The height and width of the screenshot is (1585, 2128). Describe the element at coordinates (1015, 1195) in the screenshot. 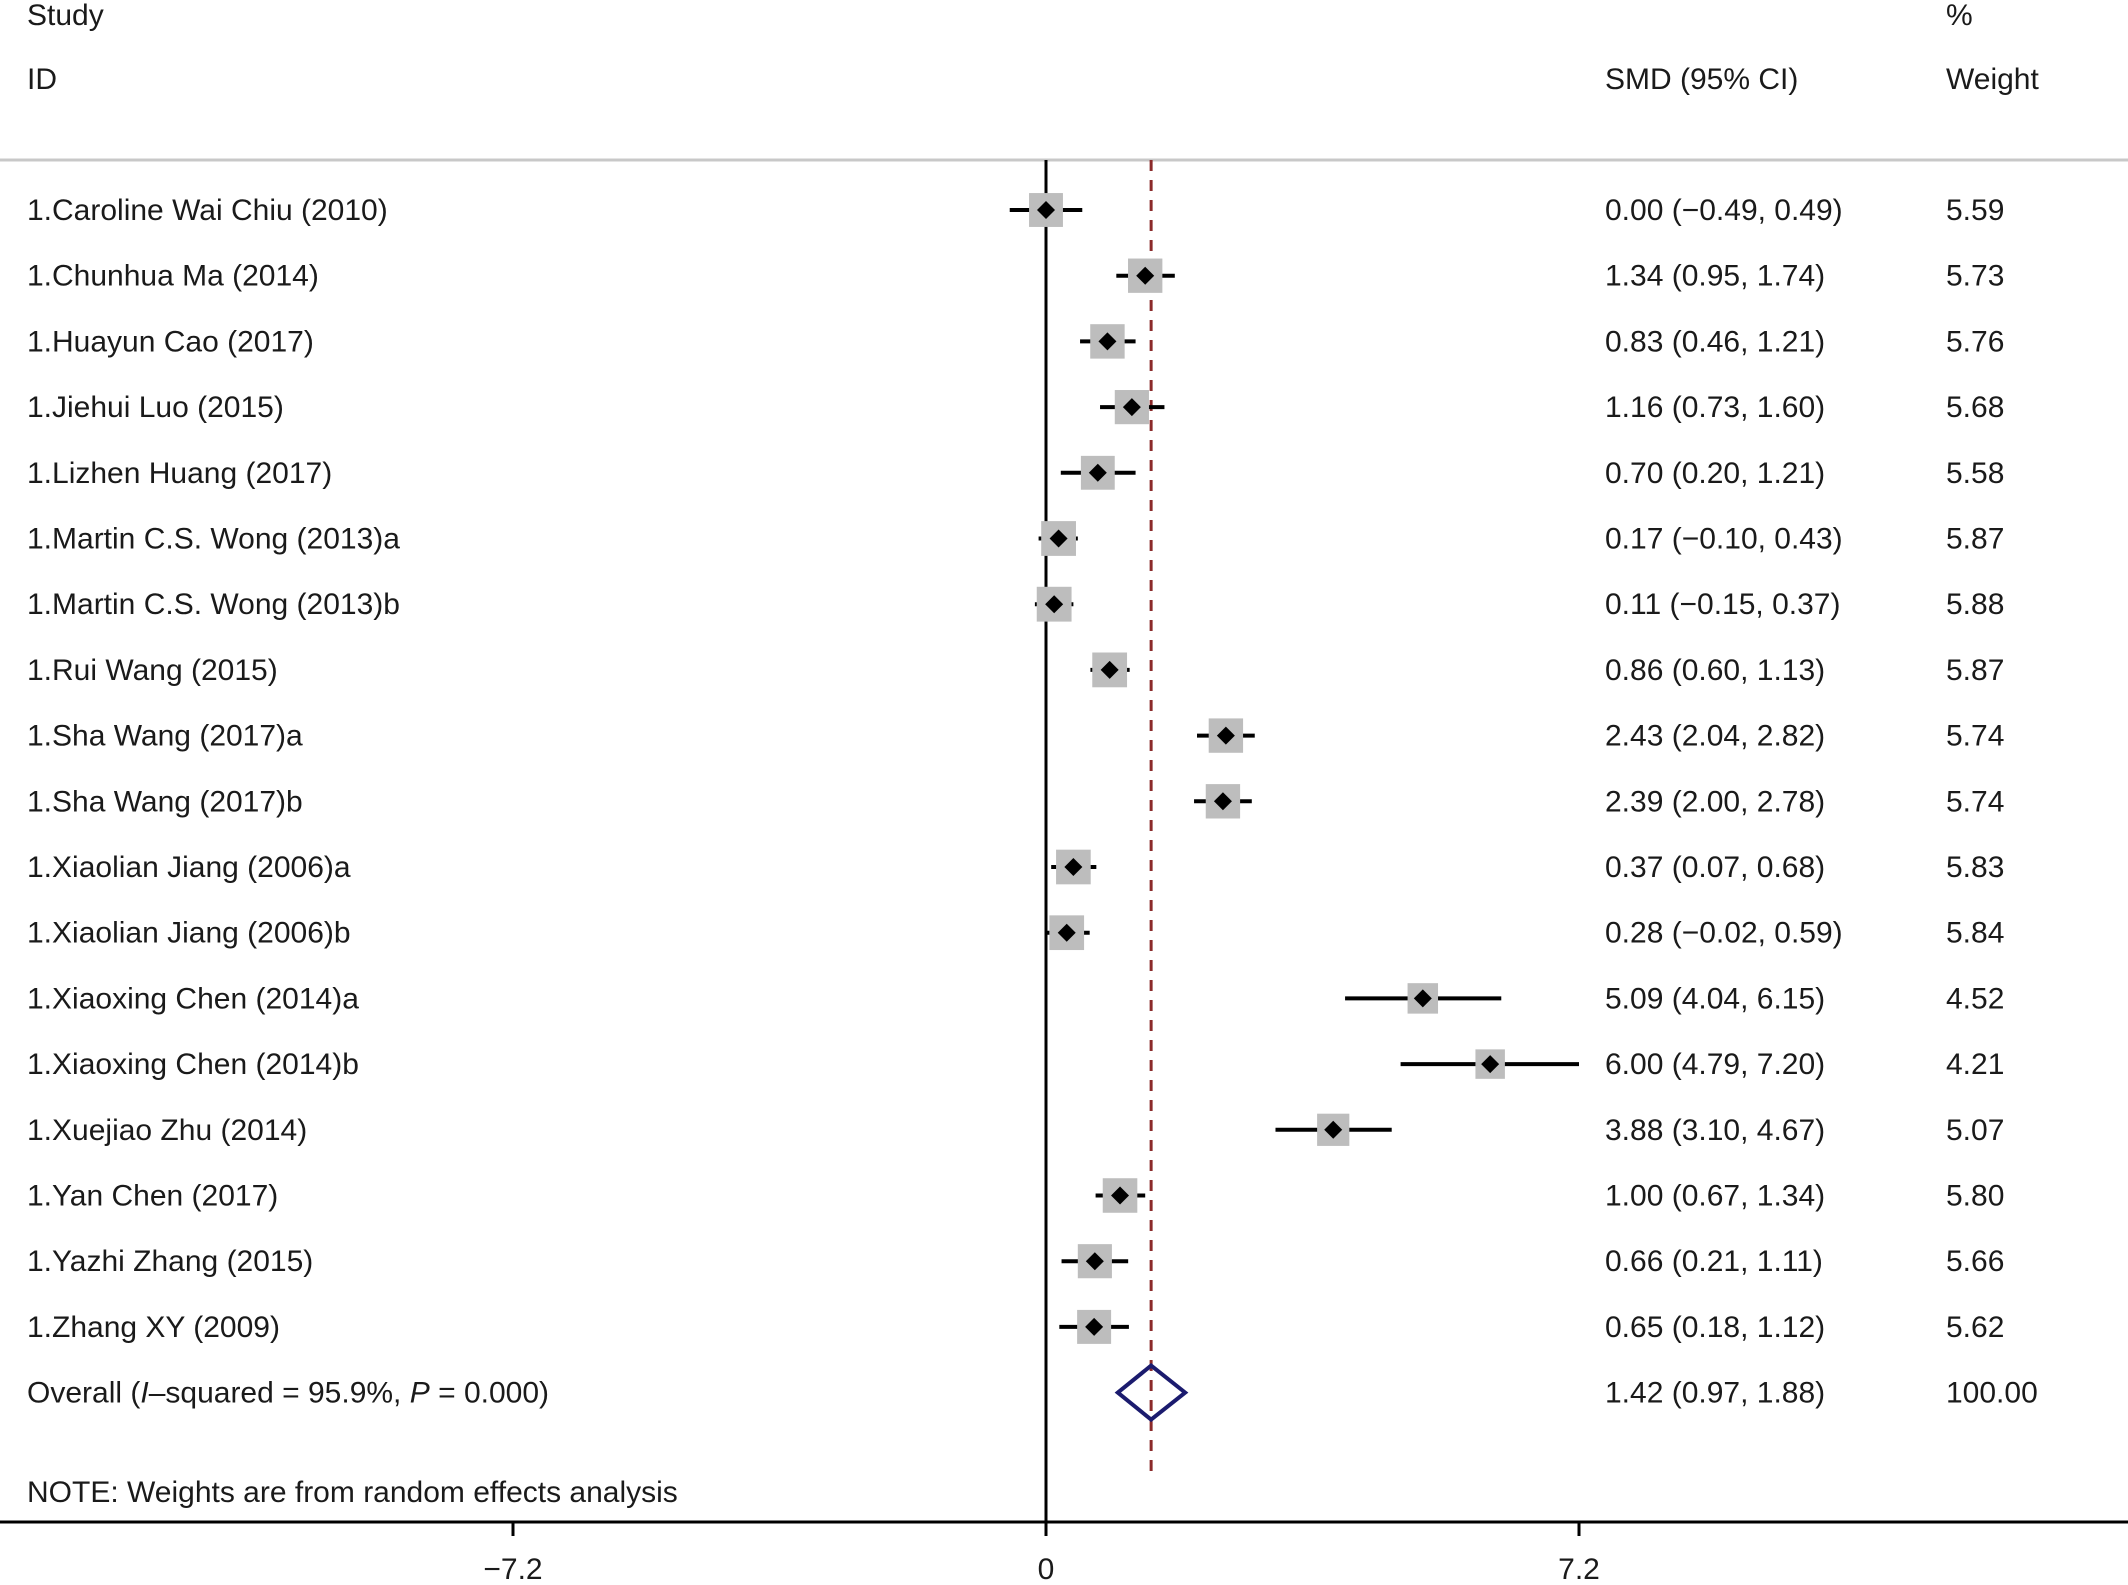

I see `study-row: 1.Yan Chen (2017) 1.00 (0.67, 1.34) 5.80` at that location.